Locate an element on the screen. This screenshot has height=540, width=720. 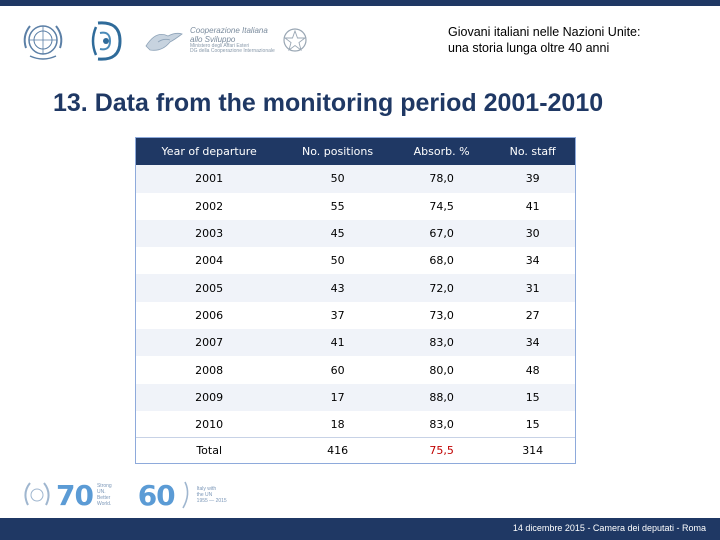
italy60-number: 60 is located at coordinates (156, 495).